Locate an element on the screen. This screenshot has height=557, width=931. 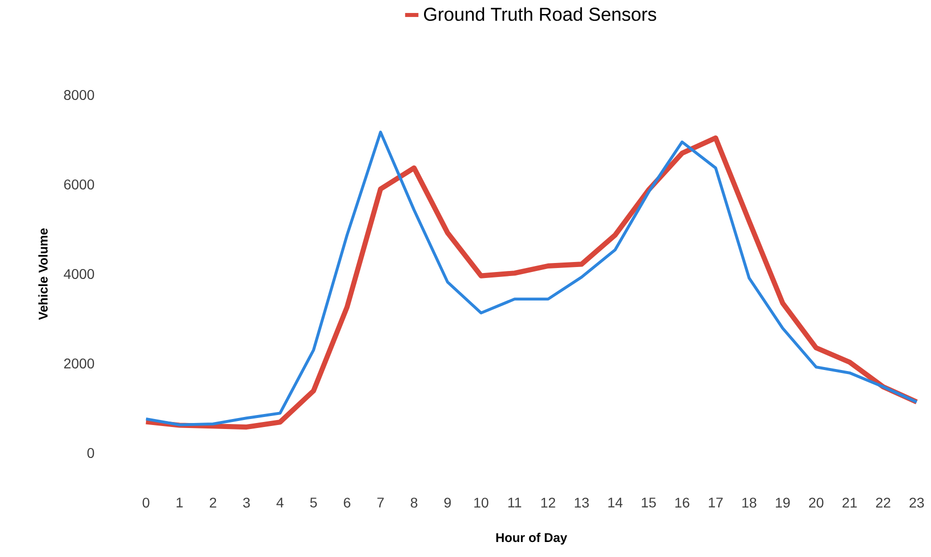
x-tick-label: 18 is located at coordinates (749, 503).